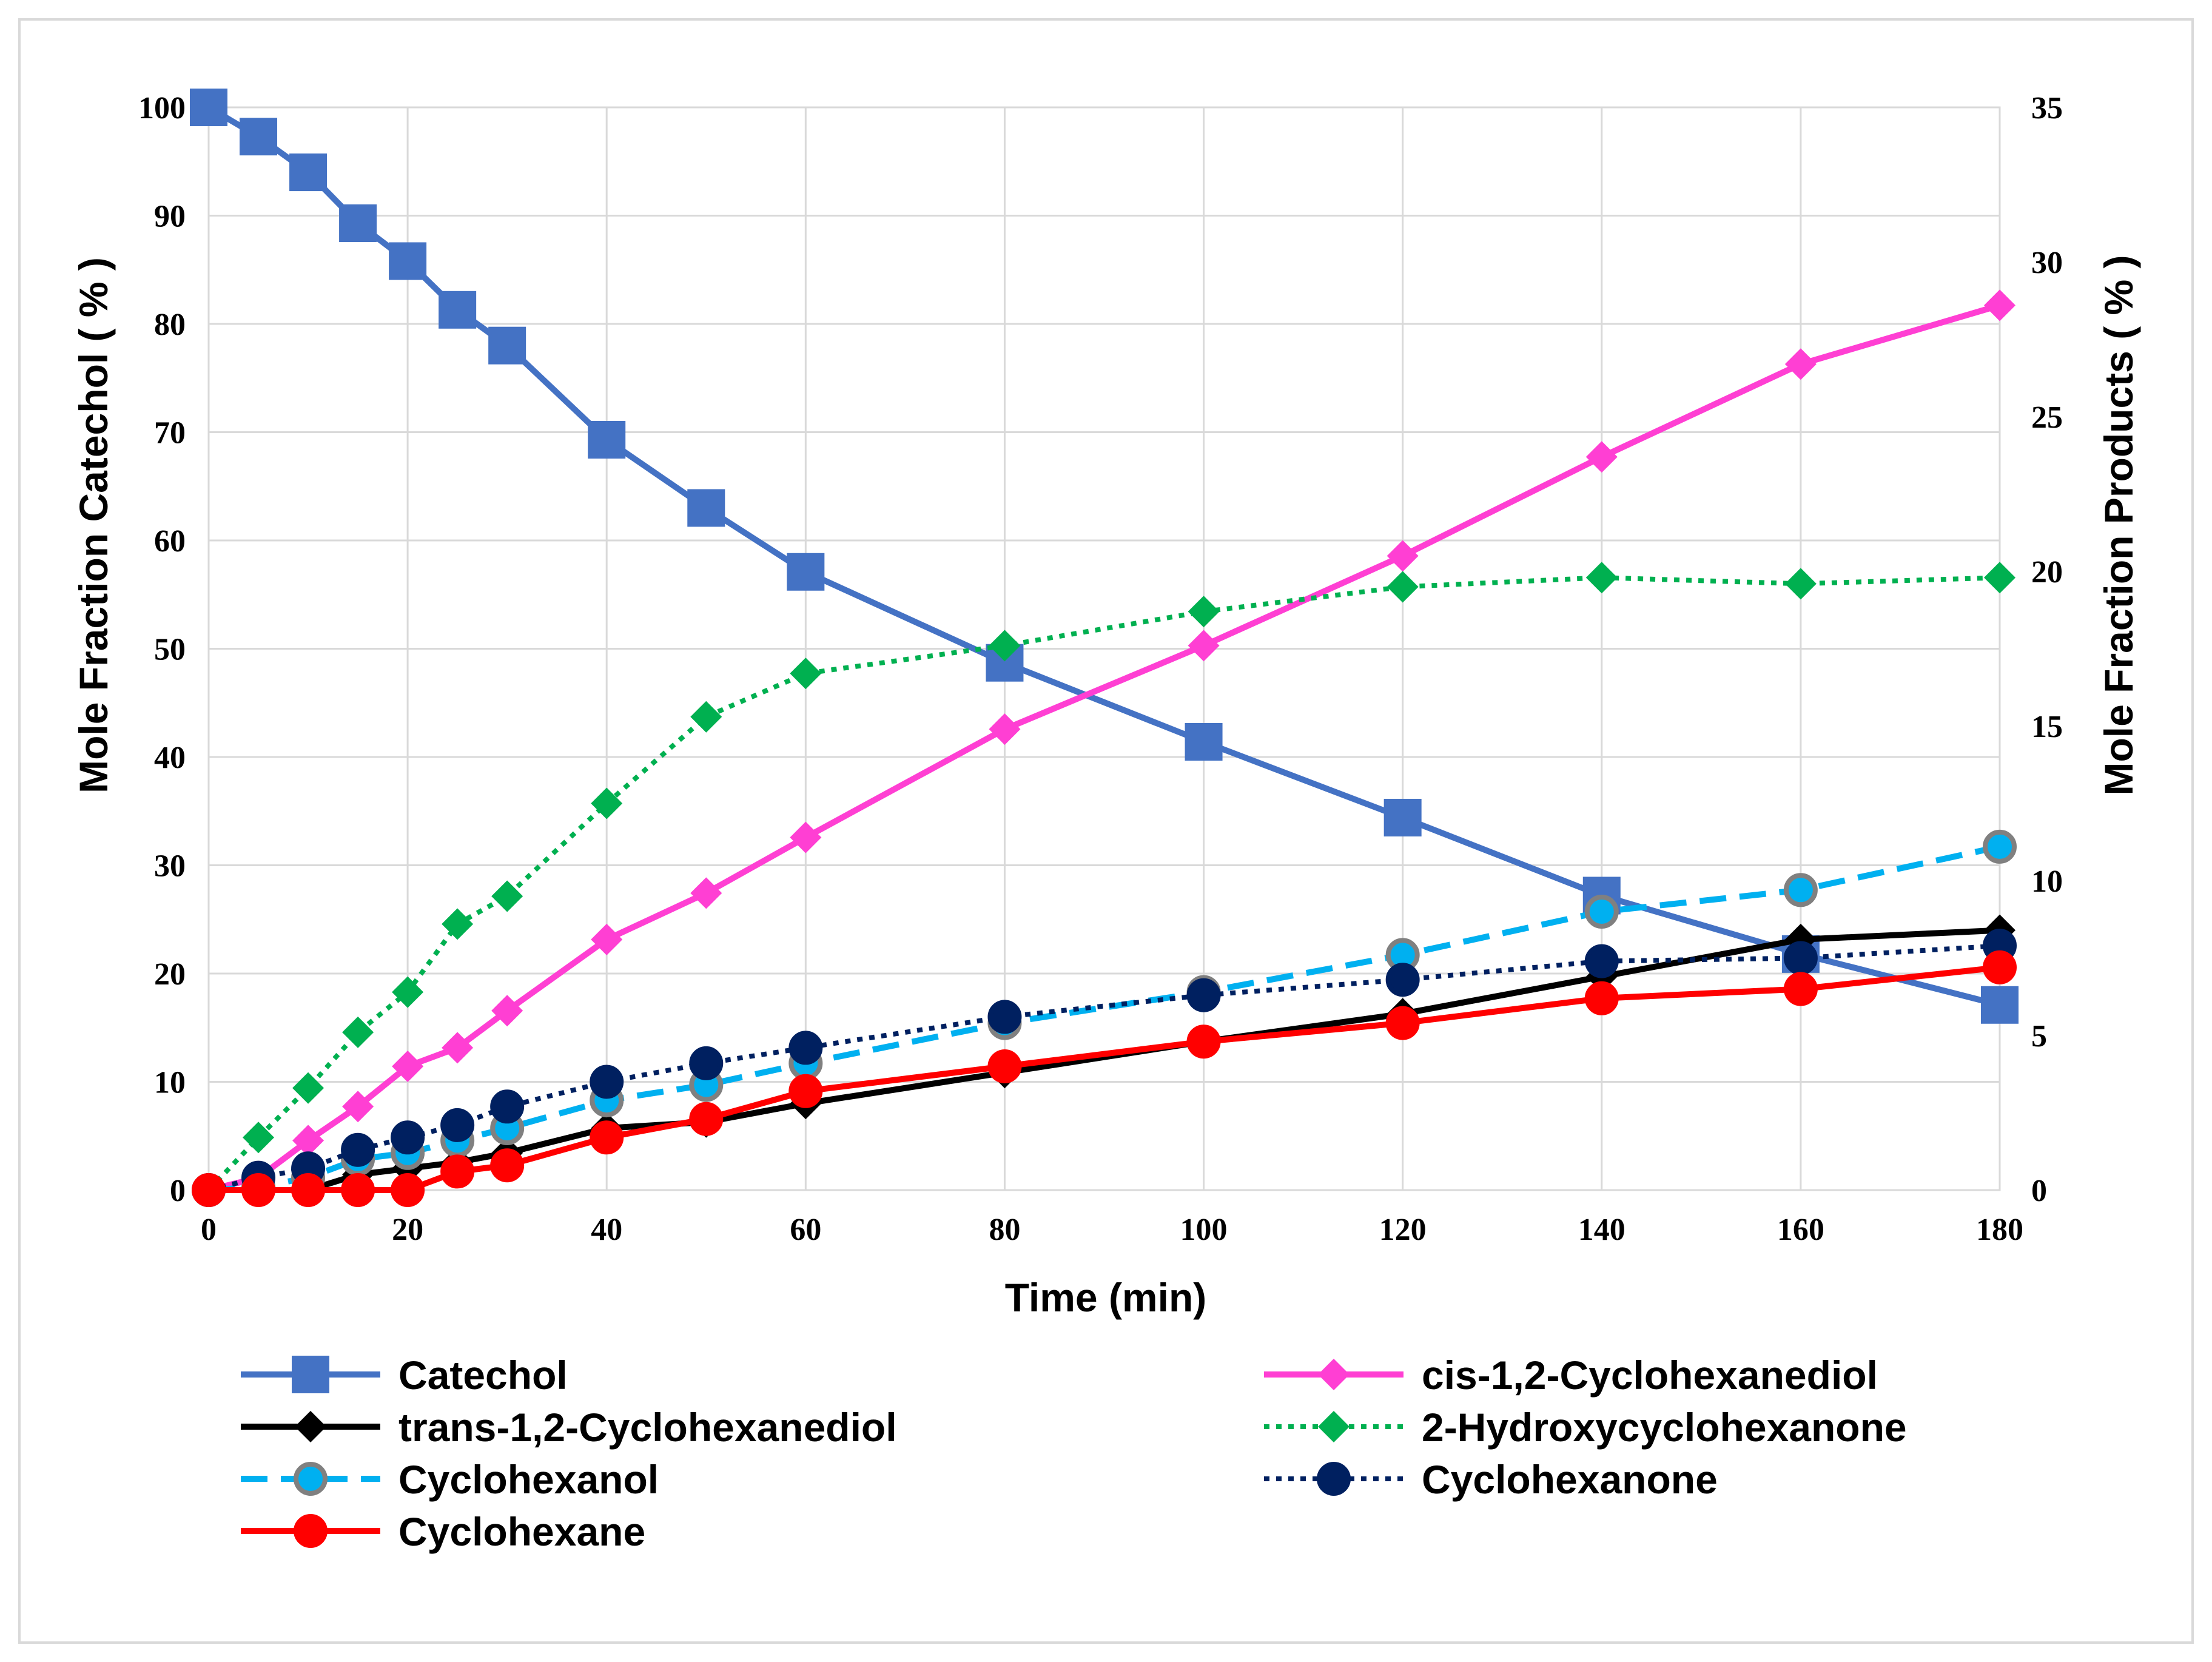 This screenshot has width=2212, height=1662. What do you see at coordinates (1204, 1230) in the screenshot?
I see `x-tick-label: 100` at bounding box center [1204, 1230].